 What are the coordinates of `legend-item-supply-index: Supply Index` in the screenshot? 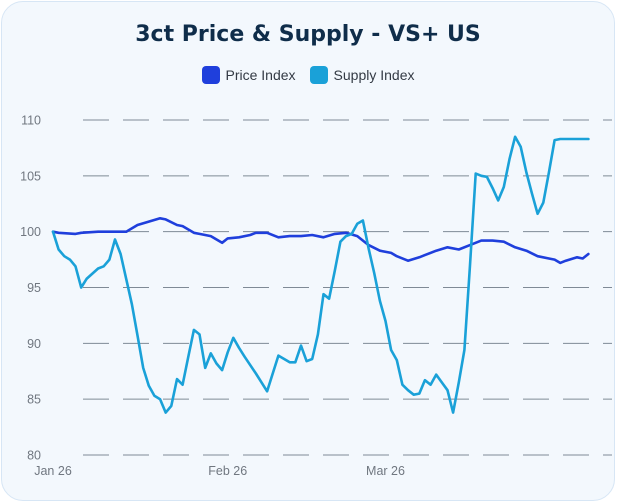 It's located at (362, 75).